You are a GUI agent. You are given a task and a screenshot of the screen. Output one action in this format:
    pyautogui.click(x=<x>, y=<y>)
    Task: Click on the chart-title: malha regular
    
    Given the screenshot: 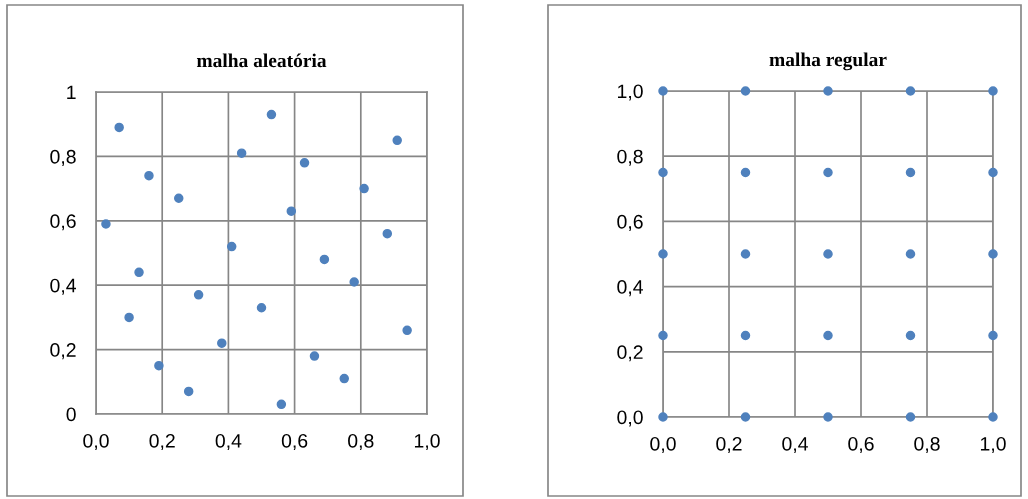 What is the action you would take?
    pyautogui.click(x=828, y=61)
    